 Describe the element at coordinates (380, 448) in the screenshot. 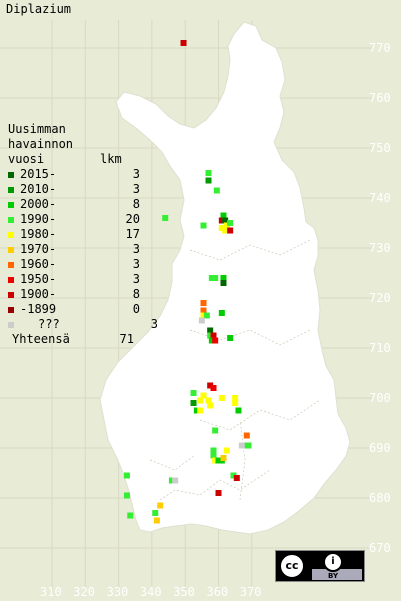

I see `y-tick-label: 690` at that location.